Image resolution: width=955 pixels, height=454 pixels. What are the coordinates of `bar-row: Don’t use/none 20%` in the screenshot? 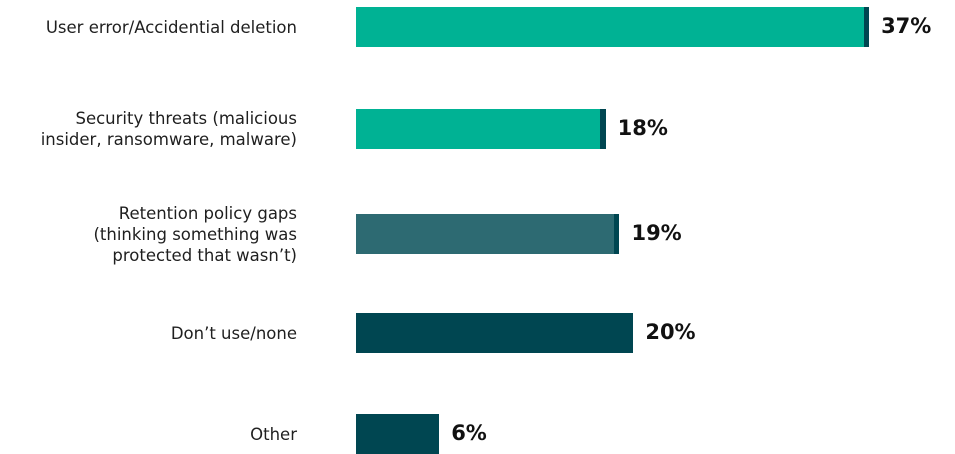 It's located at (477, 333).